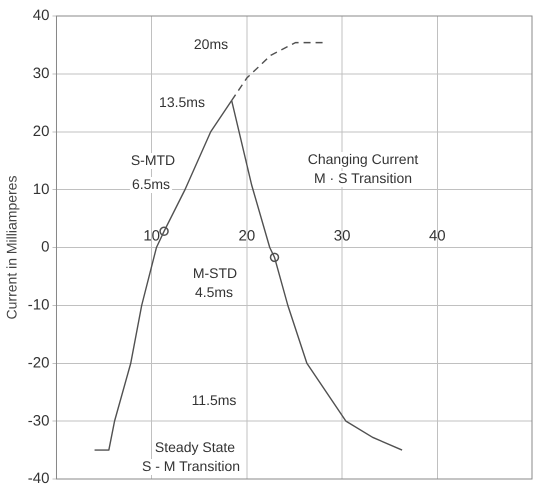 The image size is (538, 491). What do you see at coordinates (211, 44) in the screenshot?
I see `annotation: 20ms` at bounding box center [211, 44].